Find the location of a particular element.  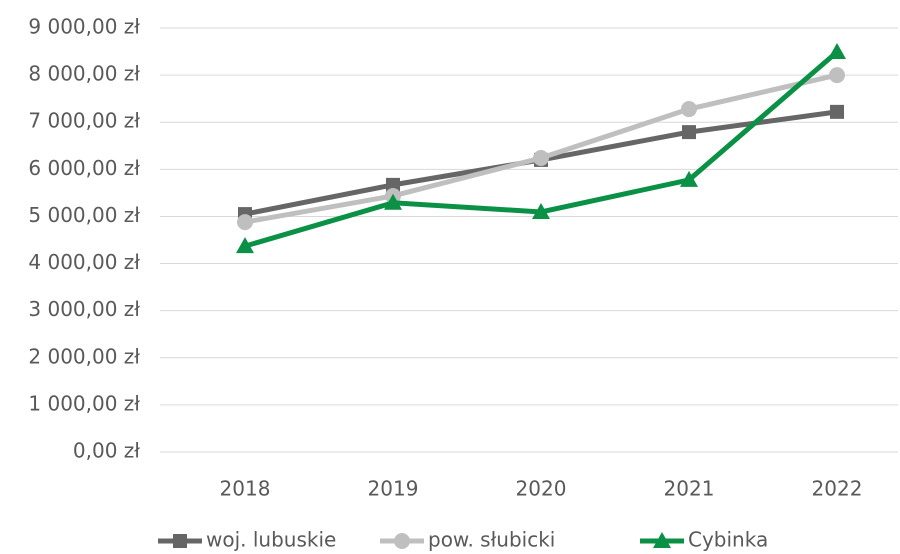

y-tick-label: 6 000,00 zł is located at coordinates (84, 168).